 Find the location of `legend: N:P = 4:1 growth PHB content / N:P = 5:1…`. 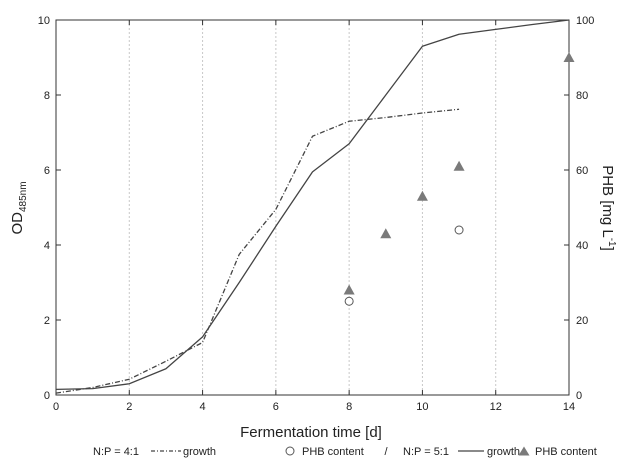

legend: N:P = 4:1 growth PHB content / N:P = 5:1… is located at coordinates (345, 452).